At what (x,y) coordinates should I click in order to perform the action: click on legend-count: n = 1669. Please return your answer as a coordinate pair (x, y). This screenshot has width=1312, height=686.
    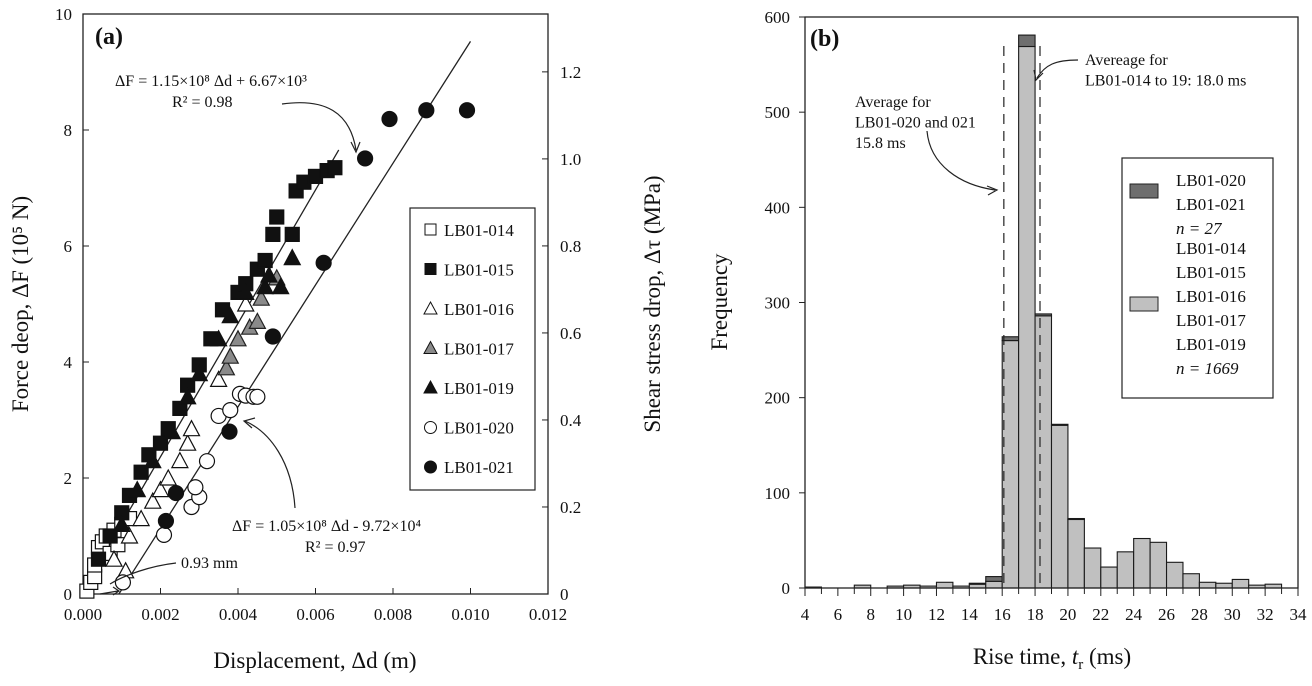
    Looking at the image, I should click on (1207, 368).